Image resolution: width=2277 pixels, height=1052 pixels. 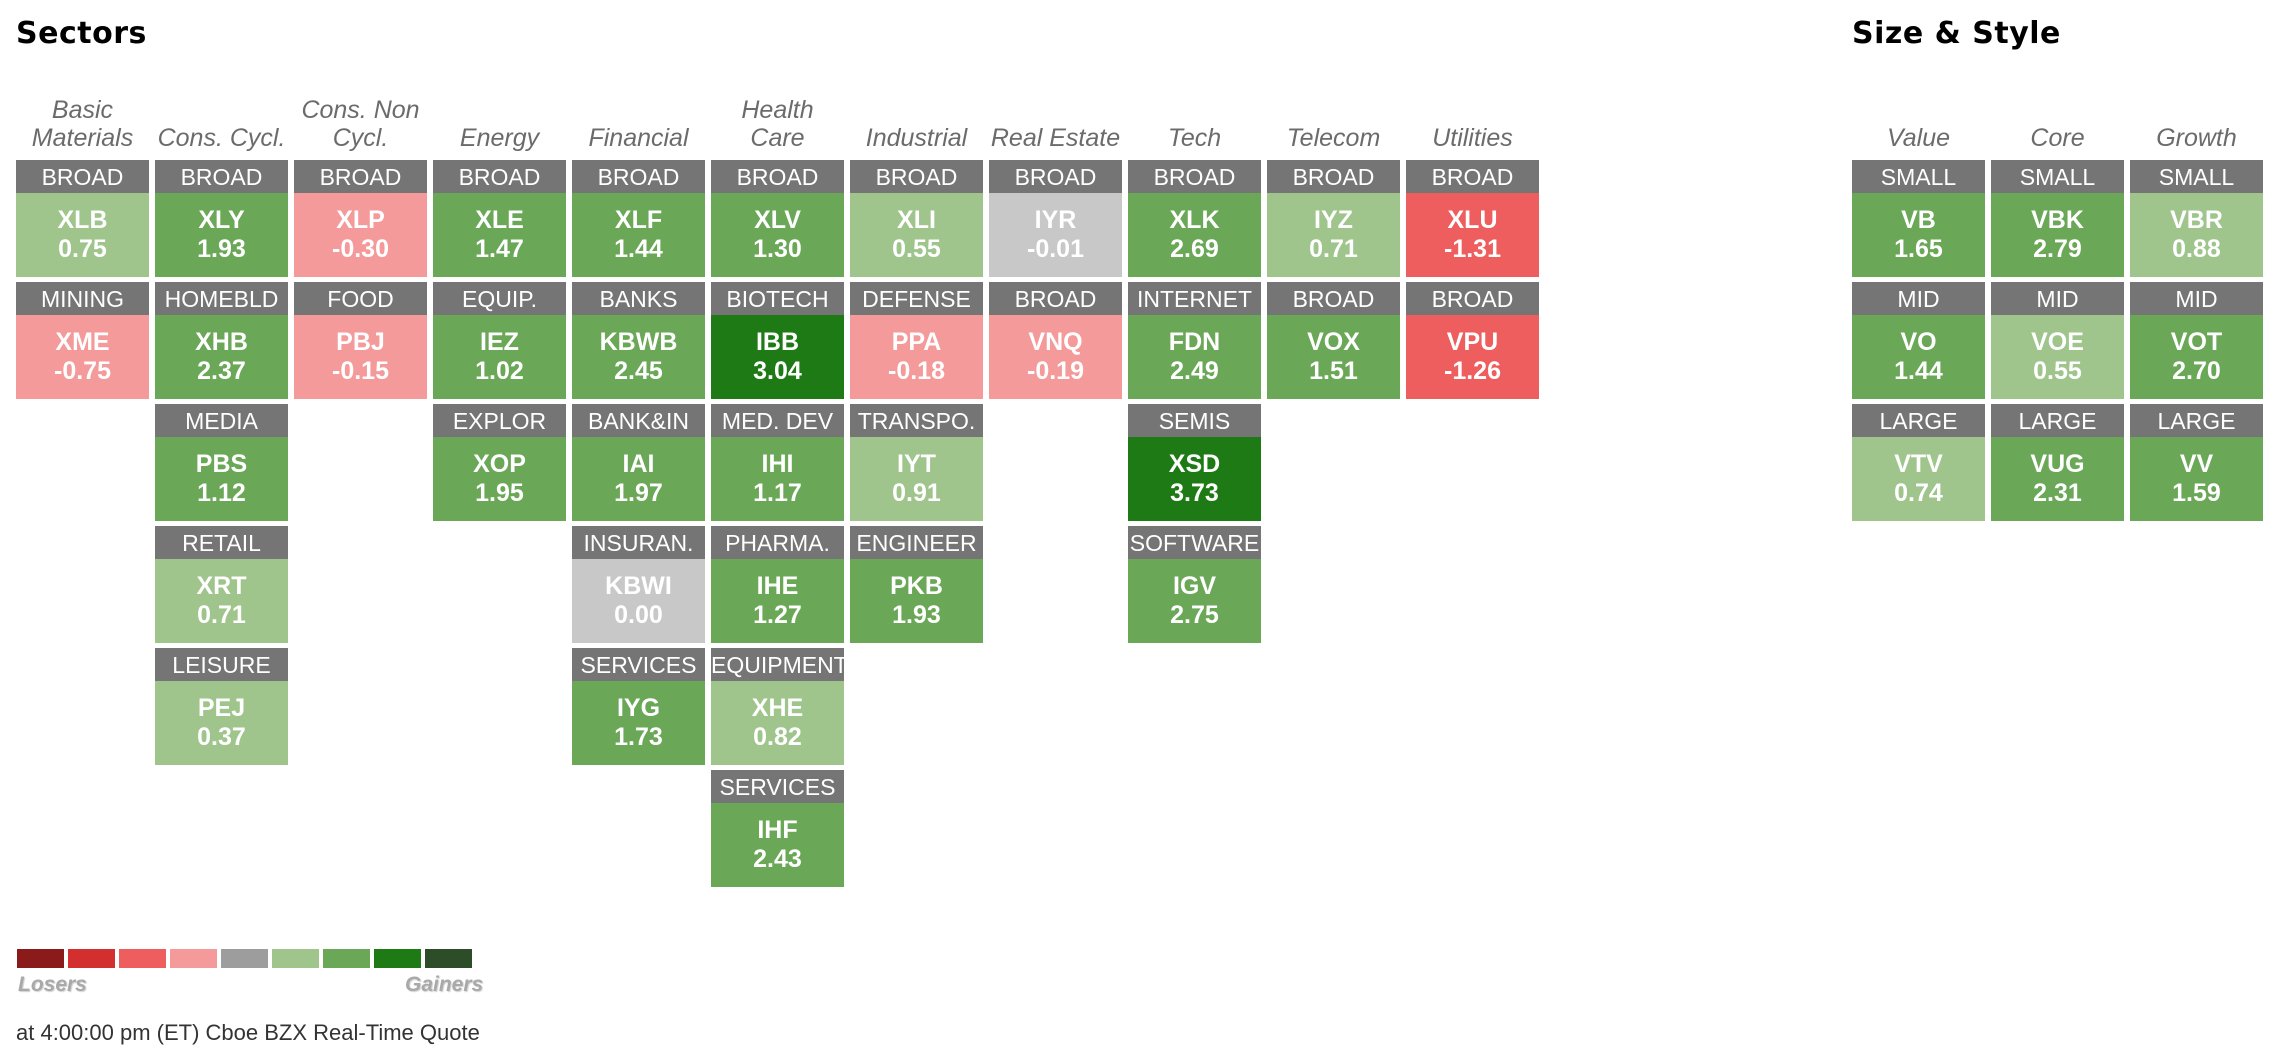 I want to click on etf-tile-ppa: DEFENSE PPA -0.18, so click(x=916, y=341).